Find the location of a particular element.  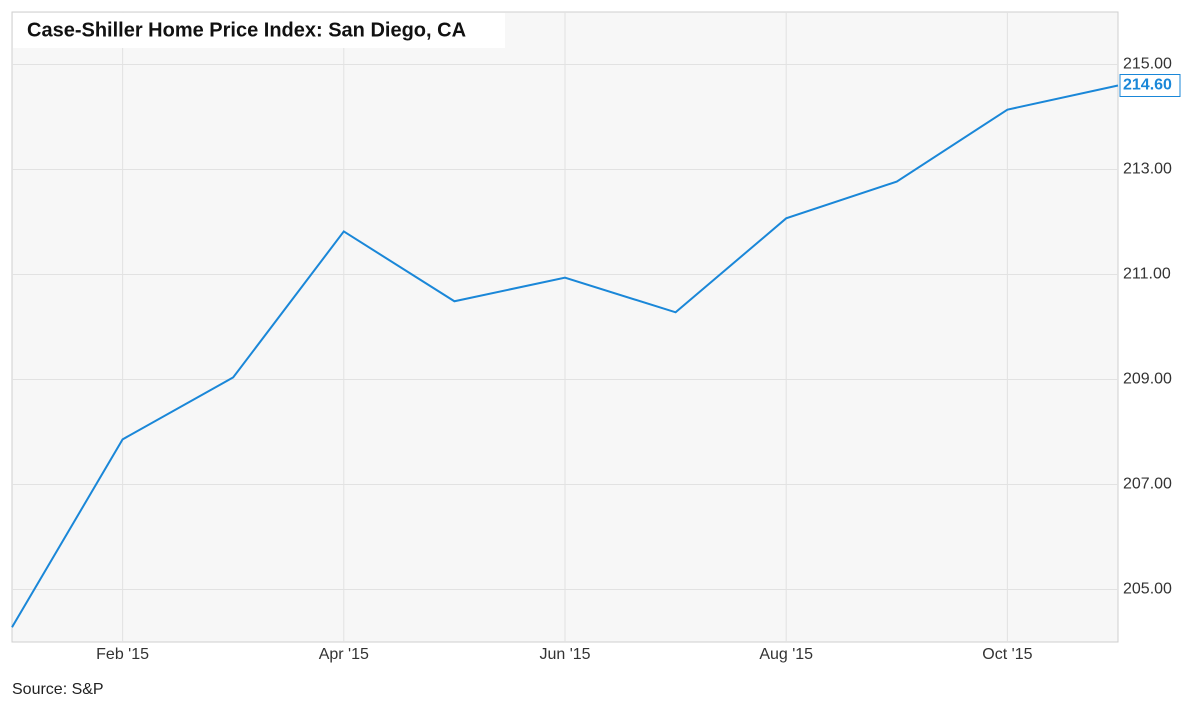

value-label-box is located at coordinates (1150, 85).